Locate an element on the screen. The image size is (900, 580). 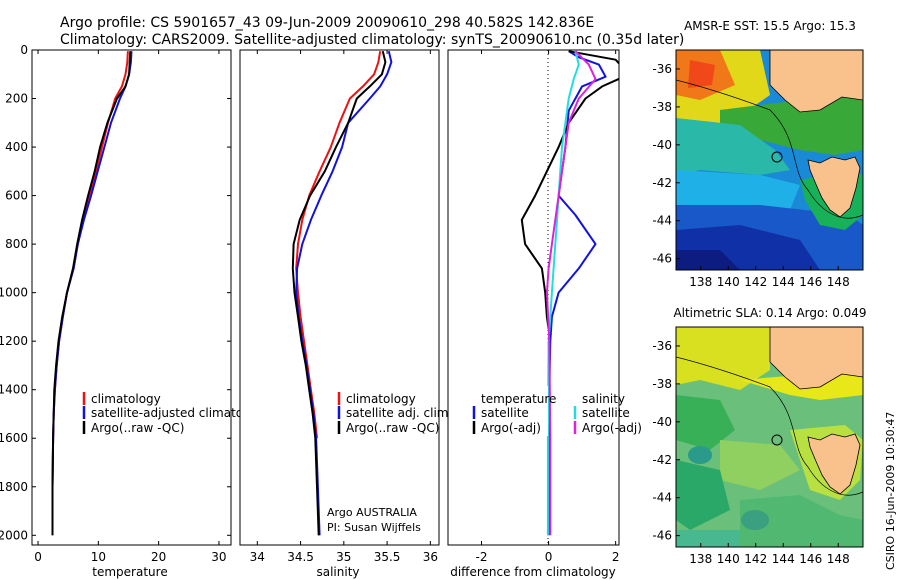
difference-lines is located at coordinates (569, 293).